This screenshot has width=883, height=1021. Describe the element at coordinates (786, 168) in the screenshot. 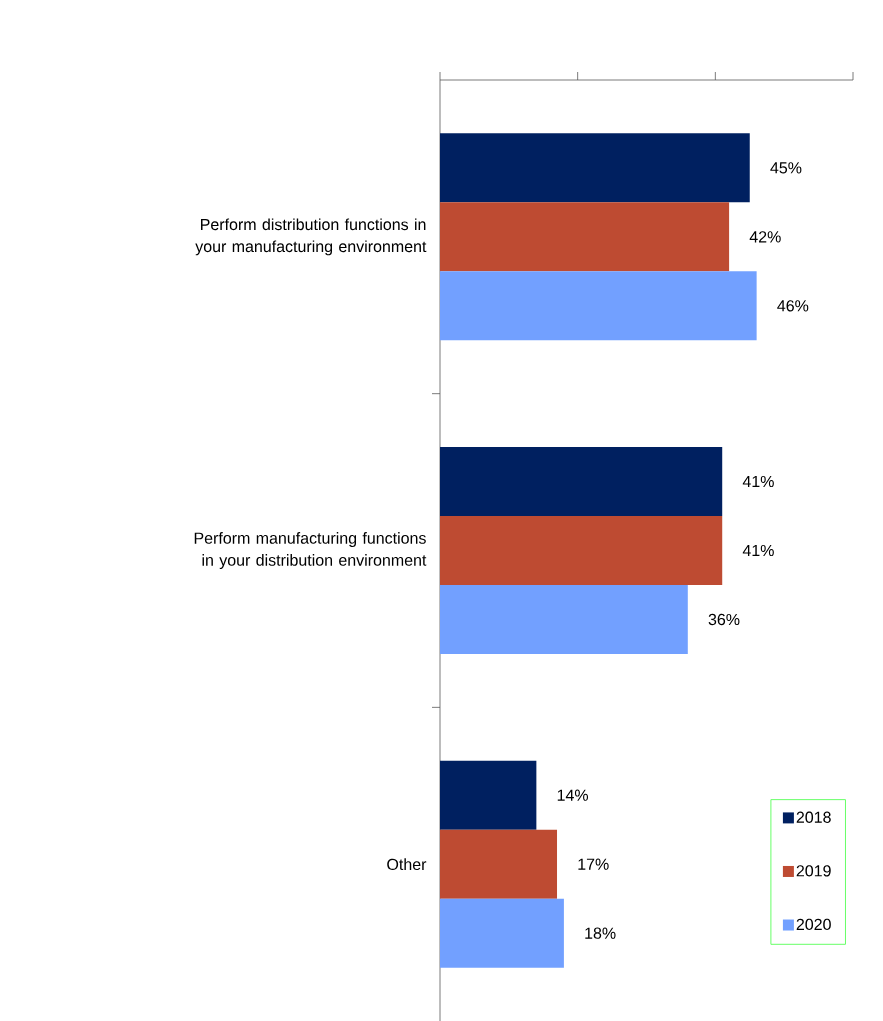

I see `data-label: 45%` at that location.